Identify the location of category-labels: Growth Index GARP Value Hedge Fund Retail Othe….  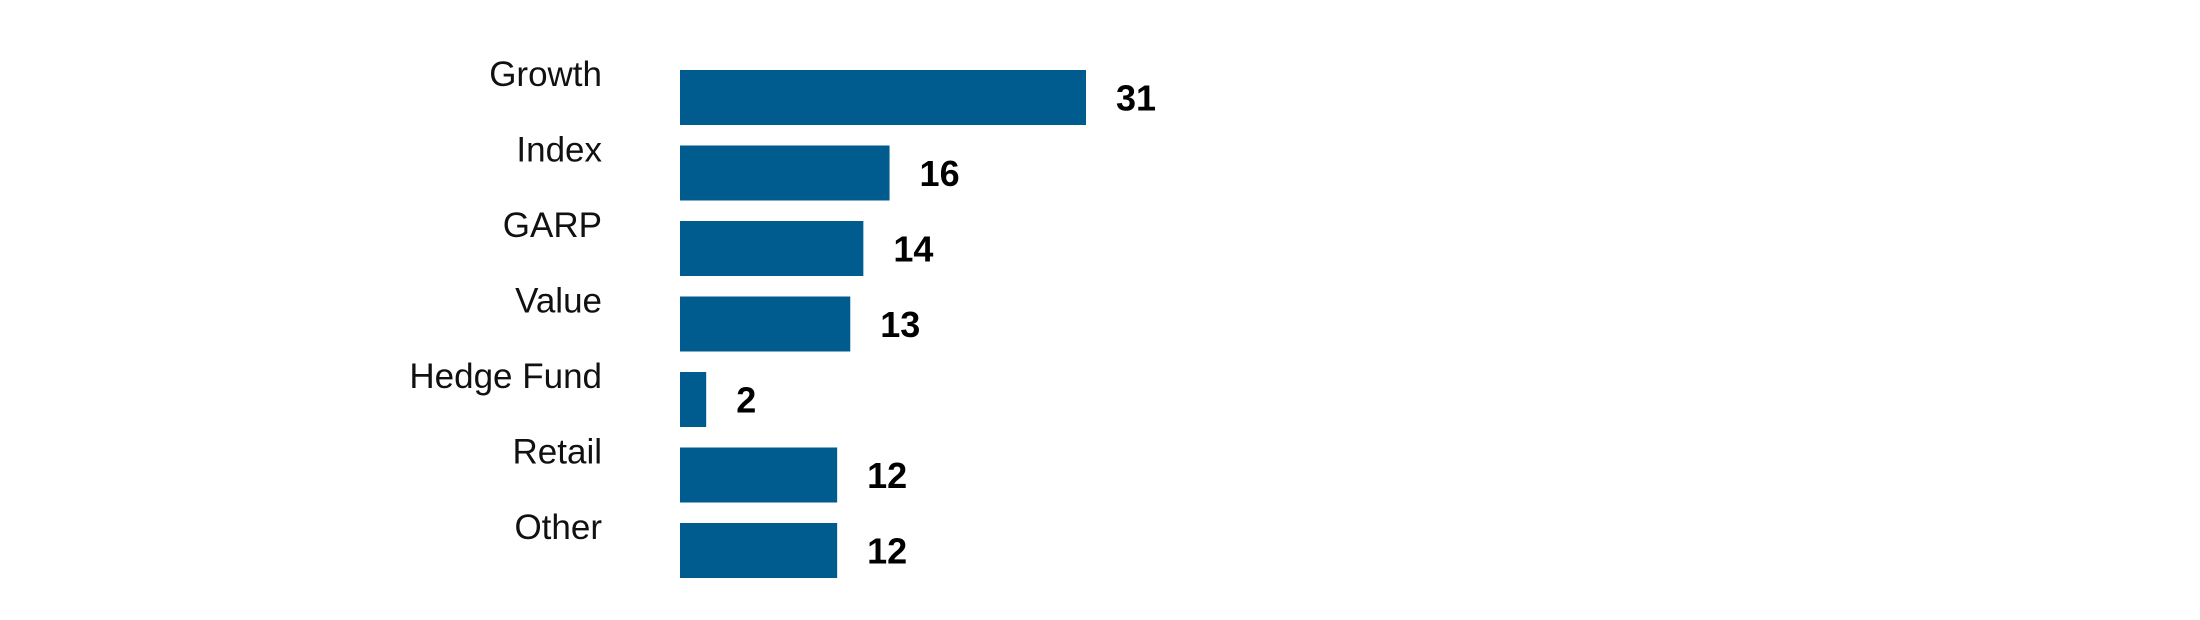
(505, 301).